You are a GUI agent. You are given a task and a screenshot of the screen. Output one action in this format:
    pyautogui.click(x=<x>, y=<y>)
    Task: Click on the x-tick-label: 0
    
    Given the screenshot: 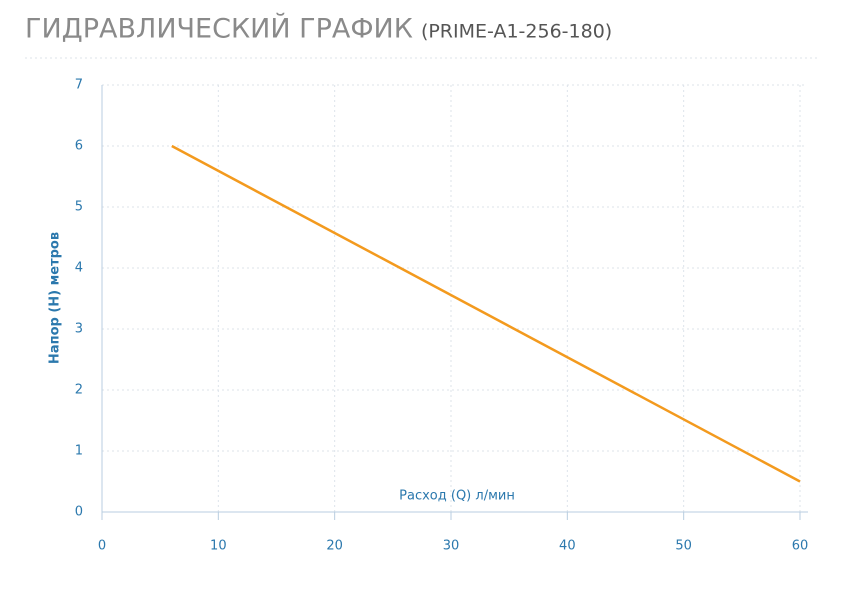 What is the action you would take?
    pyautogui.click(x=102, y=546)
    